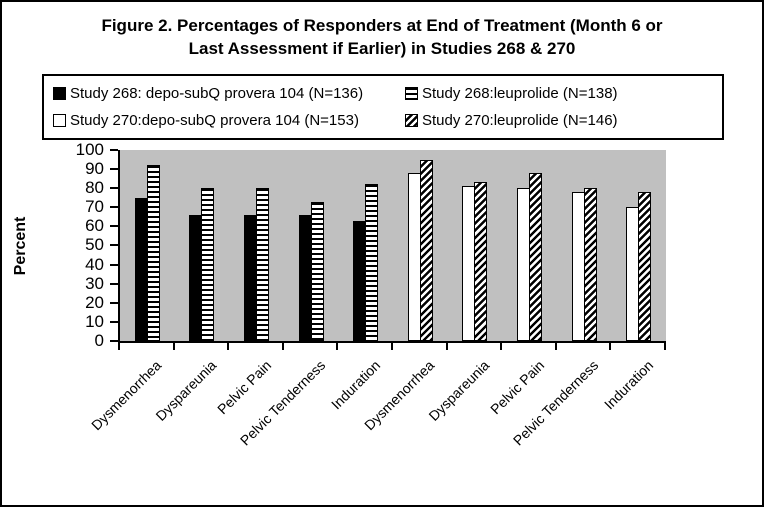 The height and width of the screenshot is (507, 764). I want to click on legend-item: Study 268:leuprolide (N=138), so click(559, 93).